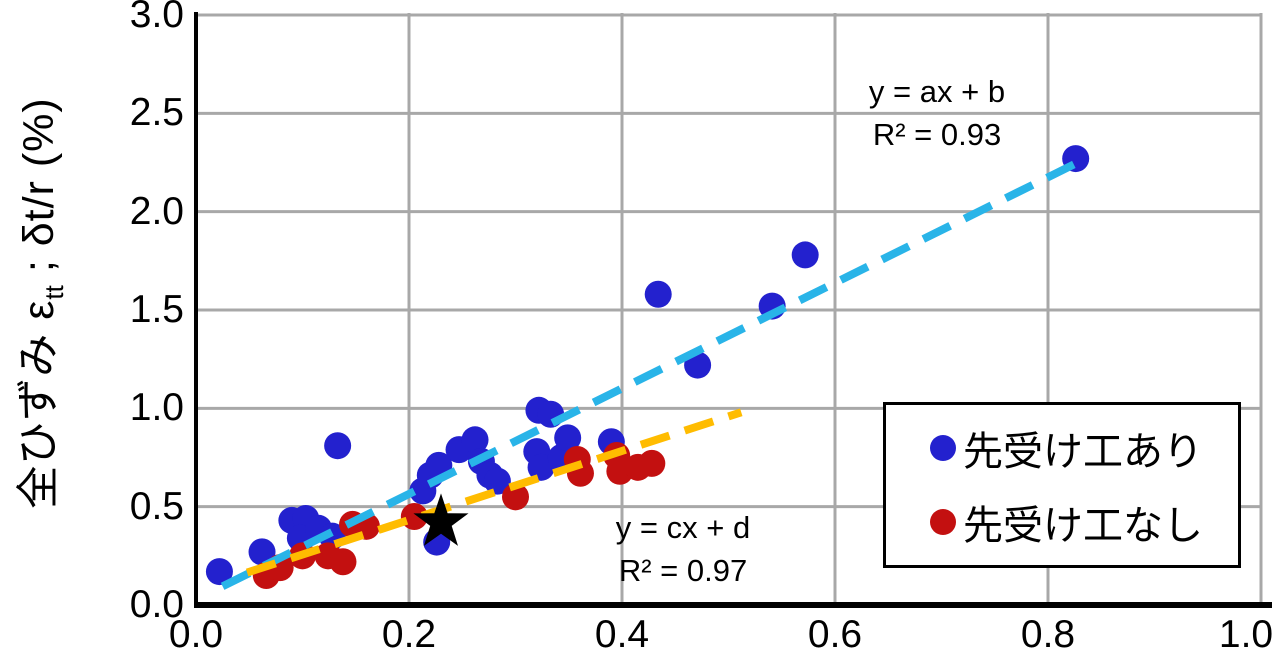 The height and width of the screenshot is (656, 1280). Describe the element at coordinates (156, 18) in the screenshot. I see `y-tick-label: 3.0` at that location.